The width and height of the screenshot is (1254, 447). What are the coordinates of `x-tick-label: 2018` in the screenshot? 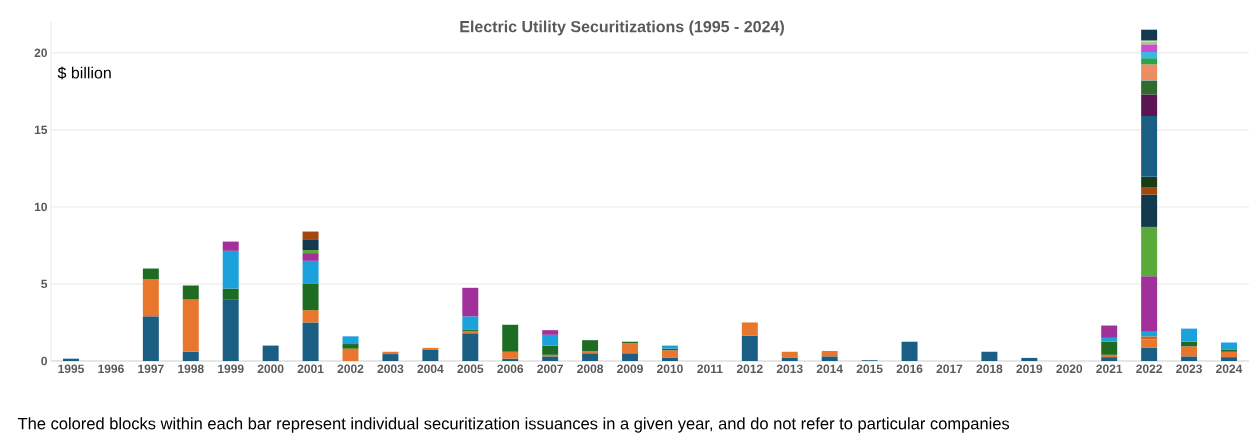 It's located at (989, 369).